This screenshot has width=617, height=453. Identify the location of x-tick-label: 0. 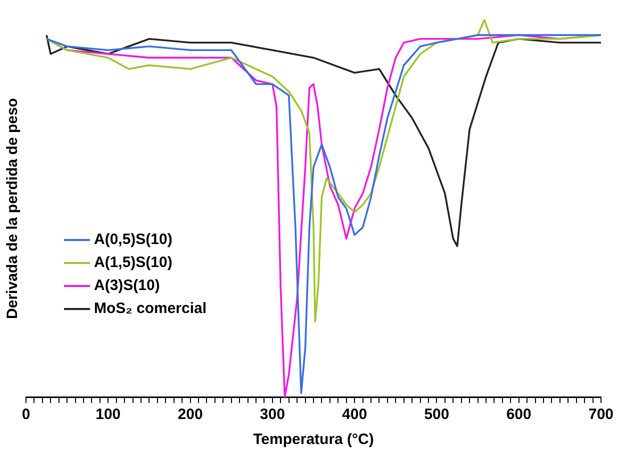
(26, 415).